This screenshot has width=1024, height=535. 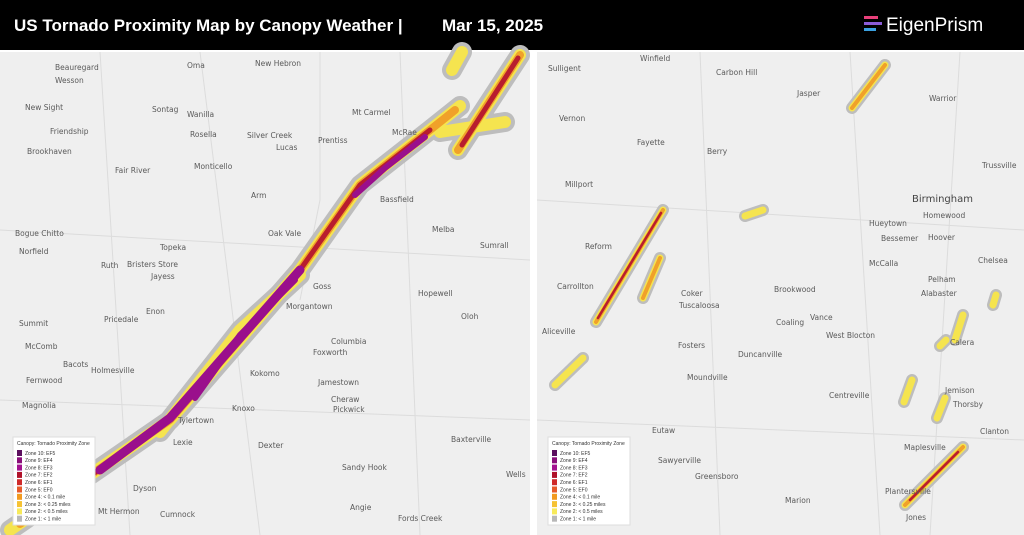 I want to click on place-label: Pricedale, so click(x=121, y=319).